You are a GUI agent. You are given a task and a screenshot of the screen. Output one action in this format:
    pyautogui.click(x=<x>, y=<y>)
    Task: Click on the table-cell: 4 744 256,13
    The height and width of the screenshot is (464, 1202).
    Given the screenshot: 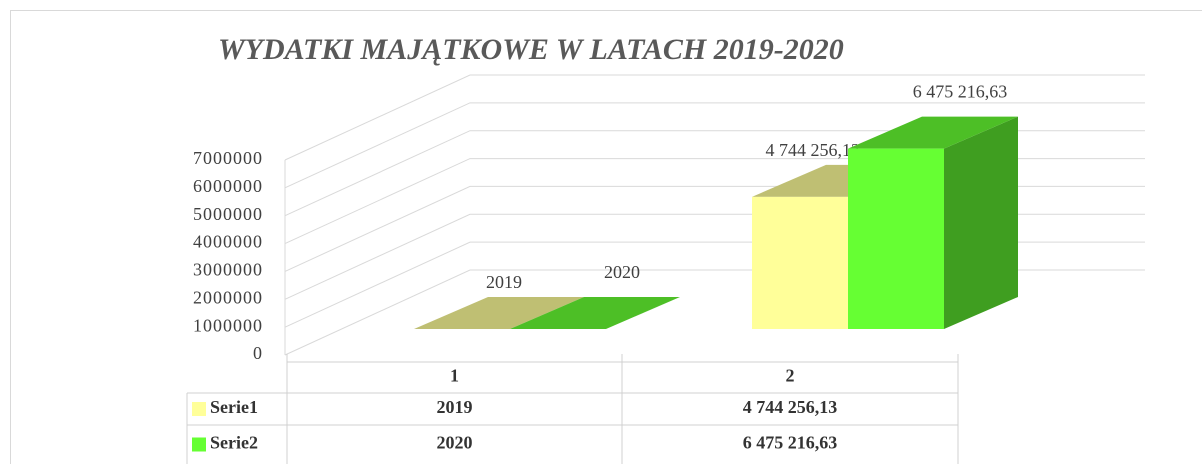 What is the action you would take?
    pyautogui.click(x=790, y=407)
    